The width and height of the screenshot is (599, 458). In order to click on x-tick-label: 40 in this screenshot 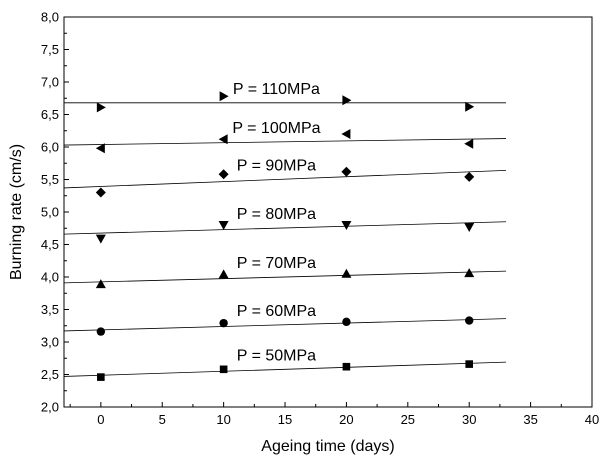, I will do `click(592, 419)`.